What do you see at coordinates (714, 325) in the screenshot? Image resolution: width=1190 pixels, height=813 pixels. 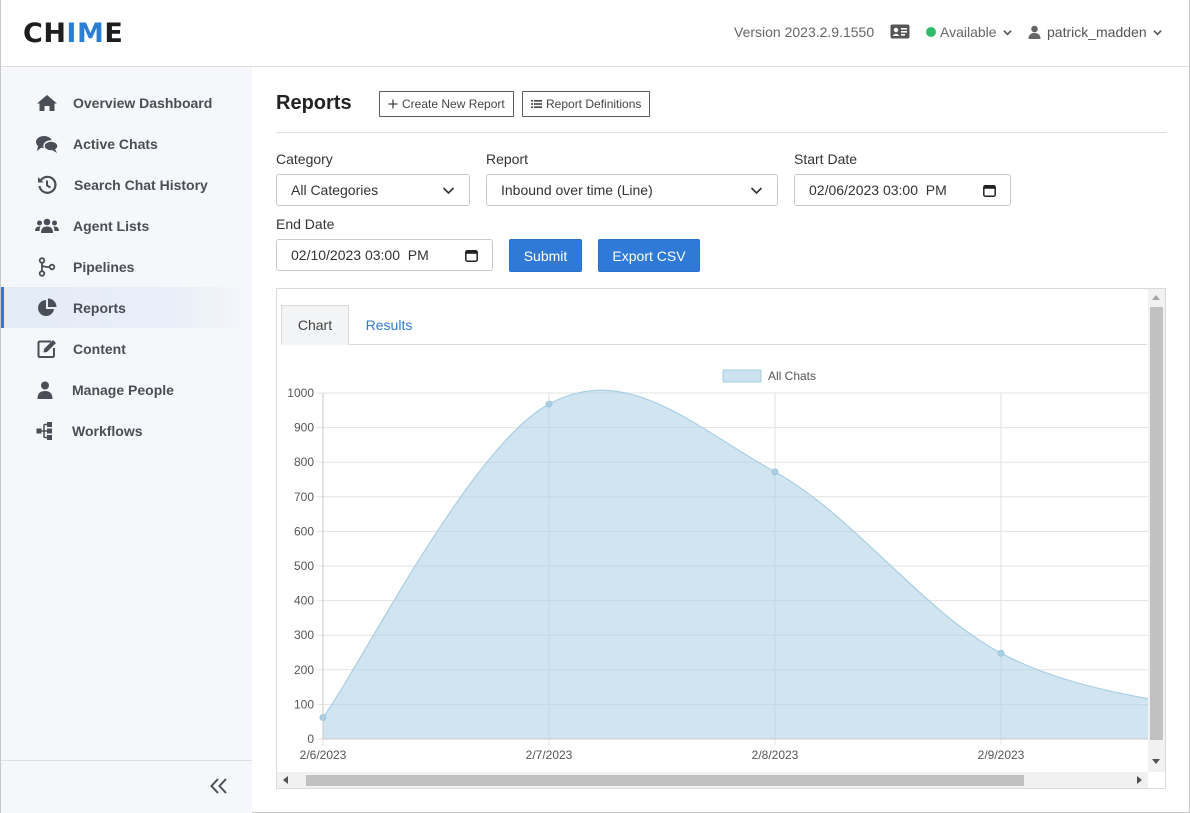 I see `report-tabs: Chart Results` at bounding box center [714, 325].